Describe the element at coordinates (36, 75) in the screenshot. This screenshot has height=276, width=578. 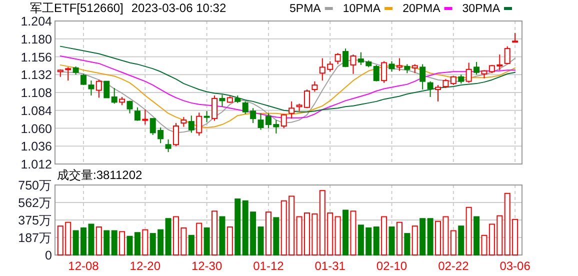
I see `y-tick-label: 1.132` at that location.